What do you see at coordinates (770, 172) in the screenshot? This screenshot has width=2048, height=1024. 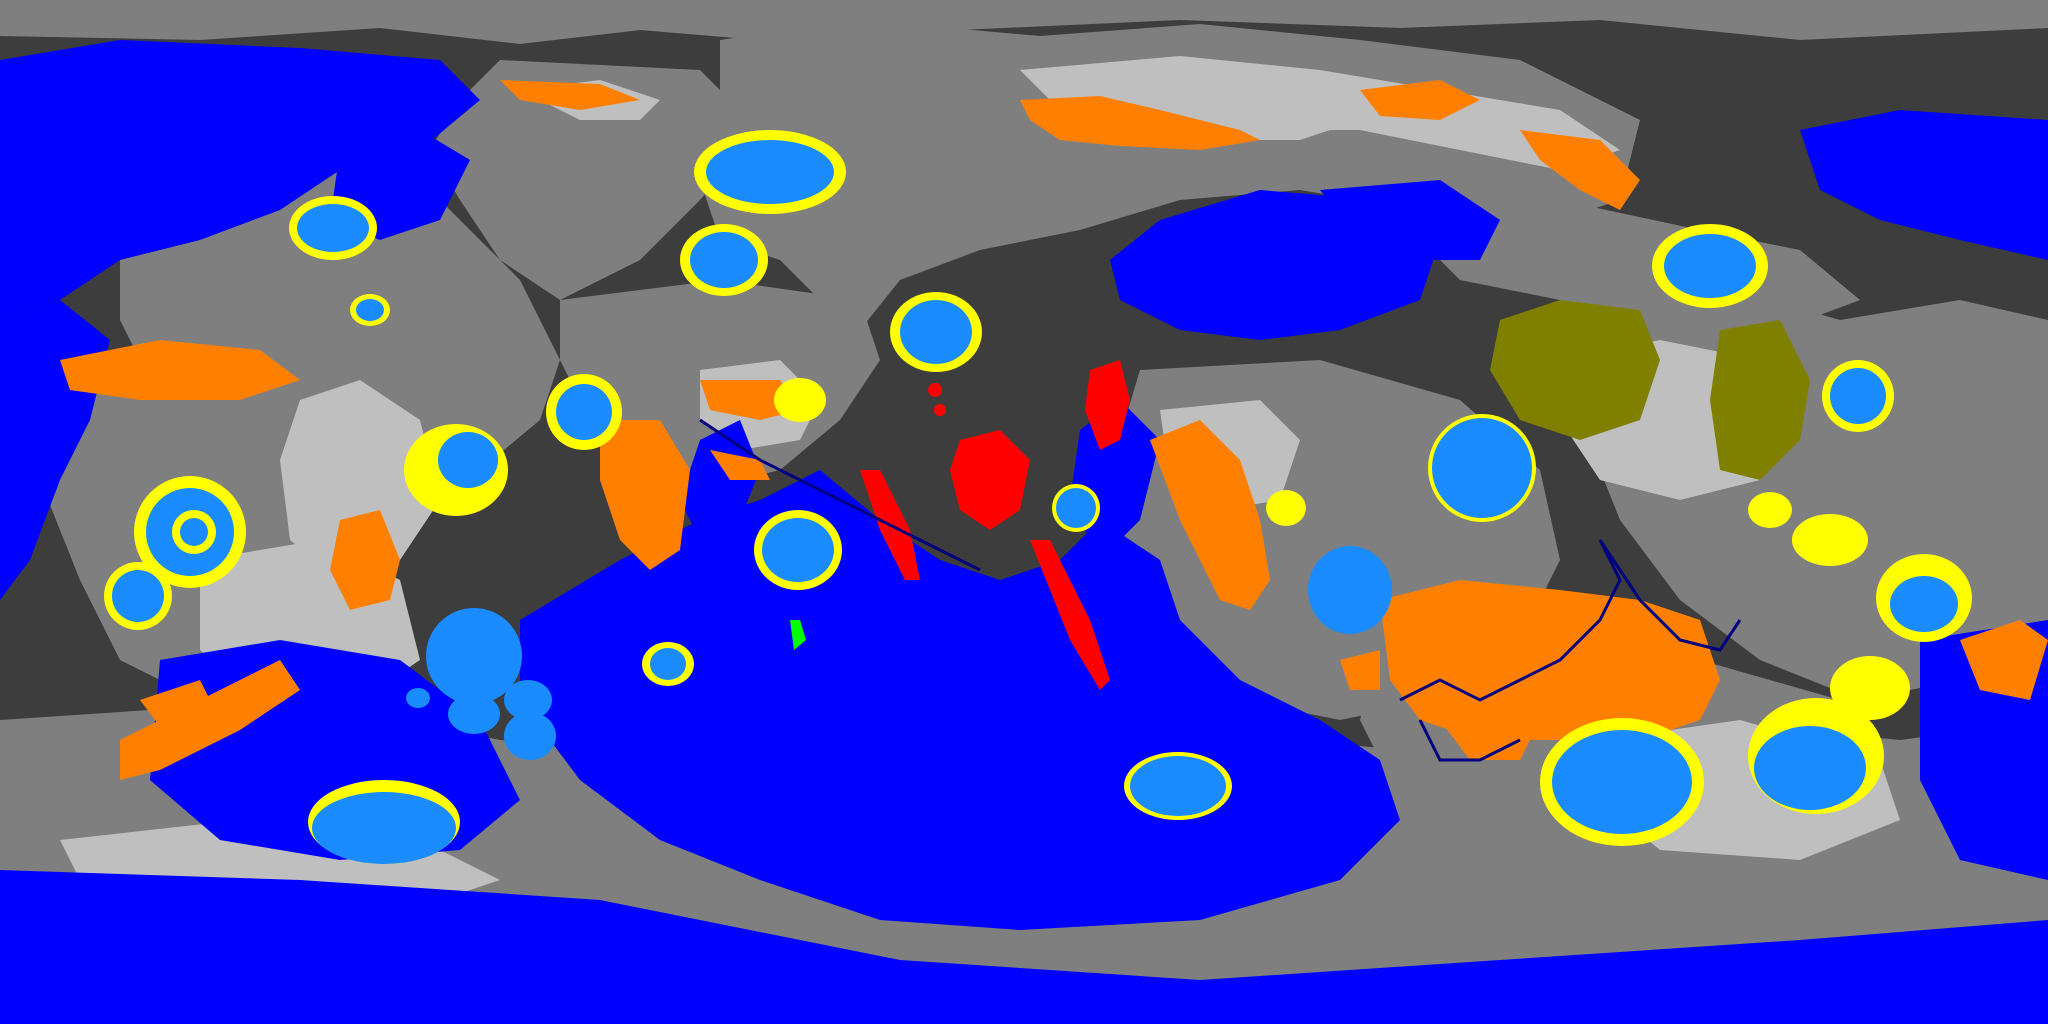 I see `crater-north-center` at bounding box center [770, 172].